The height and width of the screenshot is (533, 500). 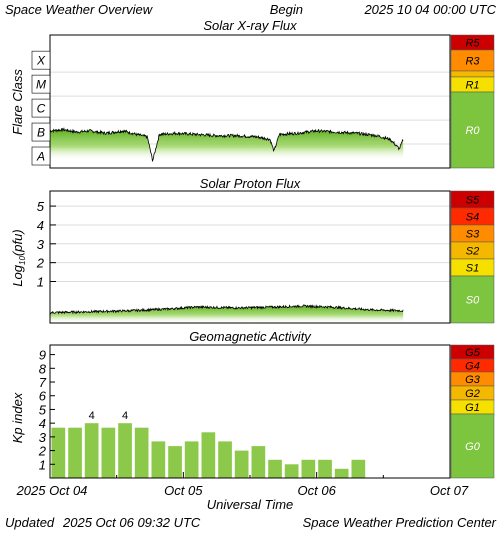 I want to click on proton-y-tick-label: 3, so click(x=41, y=244).